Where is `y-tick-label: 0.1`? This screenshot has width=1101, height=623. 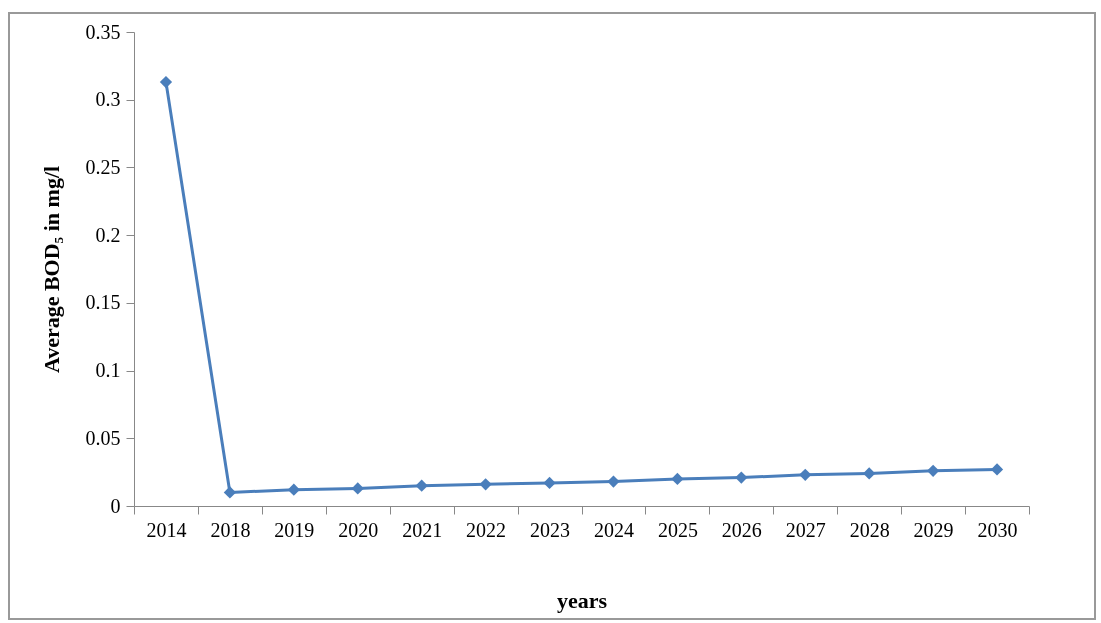 y-tick-label: 0.1 is located at coordinates (108, 370).